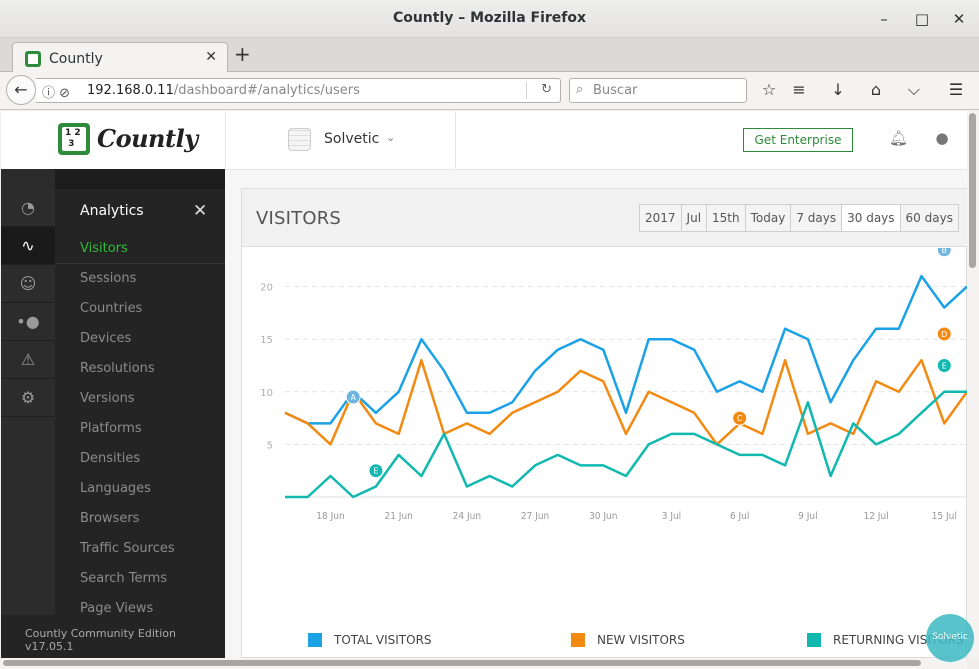 This screenshot has height=669, width=979. What do you see at coordinates (117, 608) in the screenshot?
I see `sidebar-item-page-views: Page Views` at bounding box center [117, 608].